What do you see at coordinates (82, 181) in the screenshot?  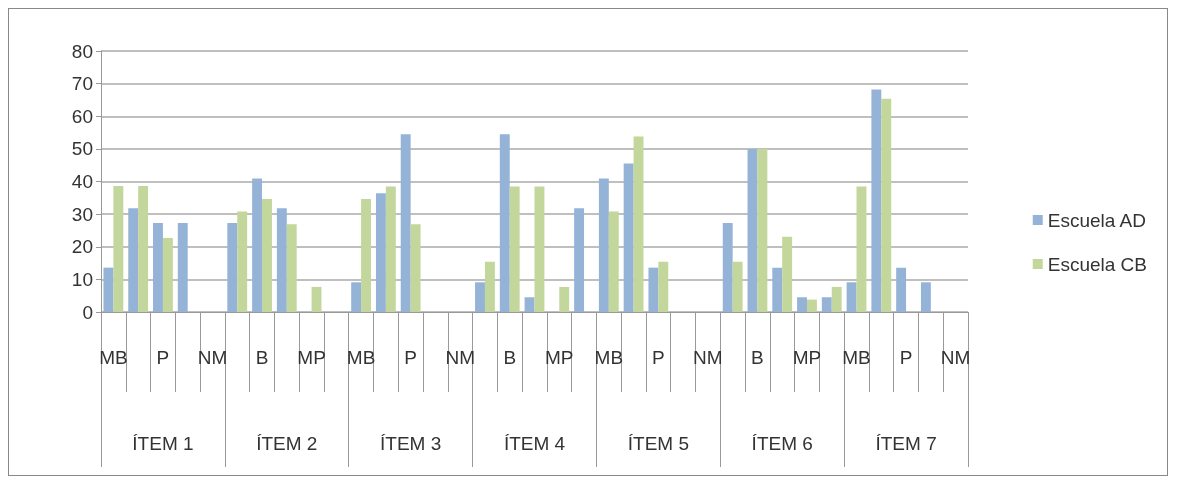 I see `y-tick-label: 40` at bounding box center [82, 181].